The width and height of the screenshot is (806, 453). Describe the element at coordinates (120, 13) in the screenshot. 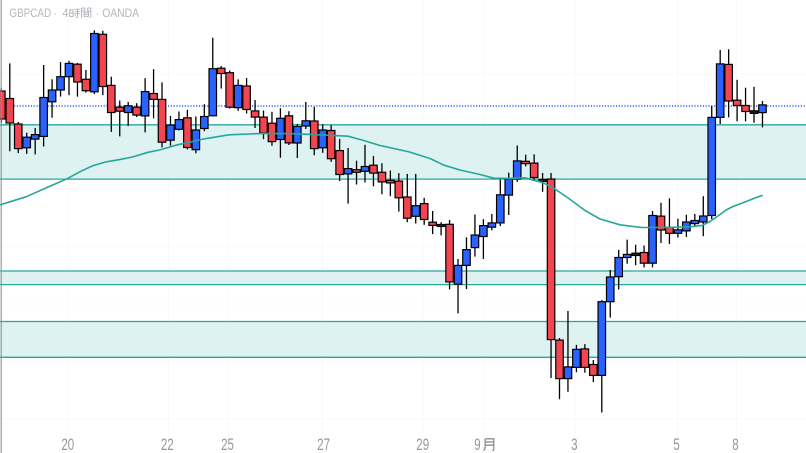

I see `svg-text: OANDA` at that location.